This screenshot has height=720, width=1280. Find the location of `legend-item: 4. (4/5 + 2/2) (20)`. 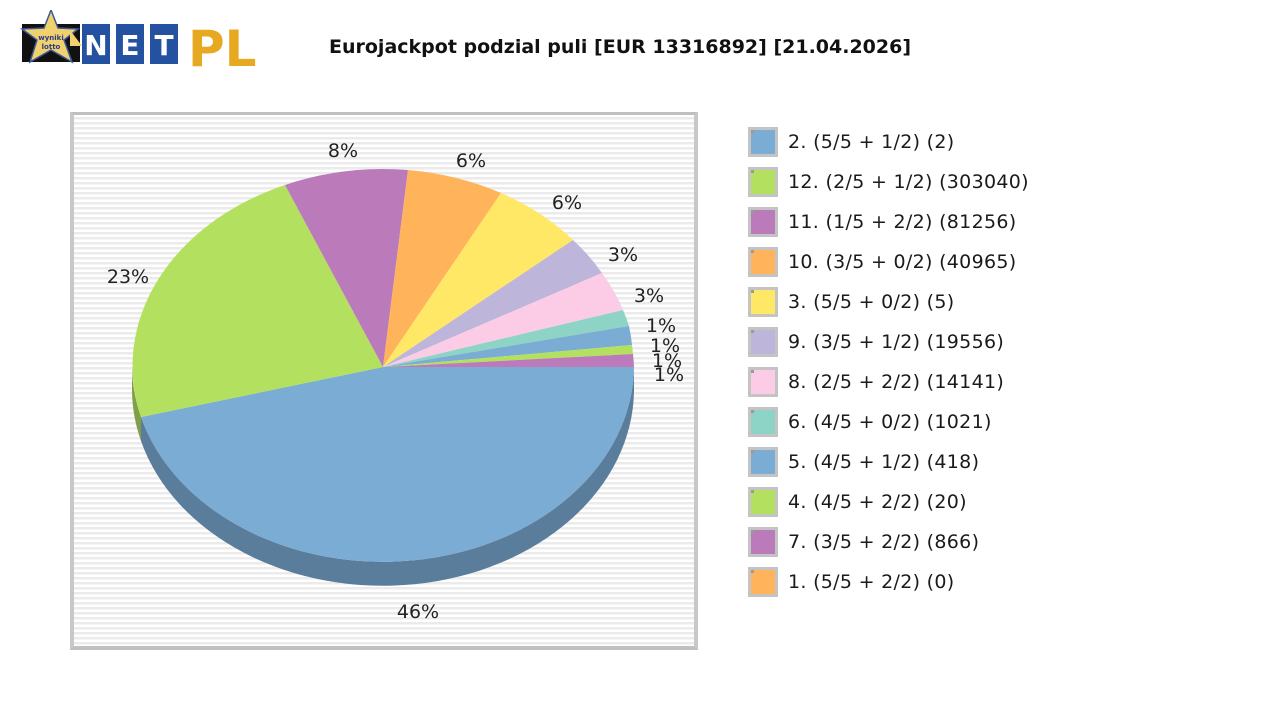

legend-item: 4. (4/5 + 2/2) (20) is located at coordinates (888, 502).